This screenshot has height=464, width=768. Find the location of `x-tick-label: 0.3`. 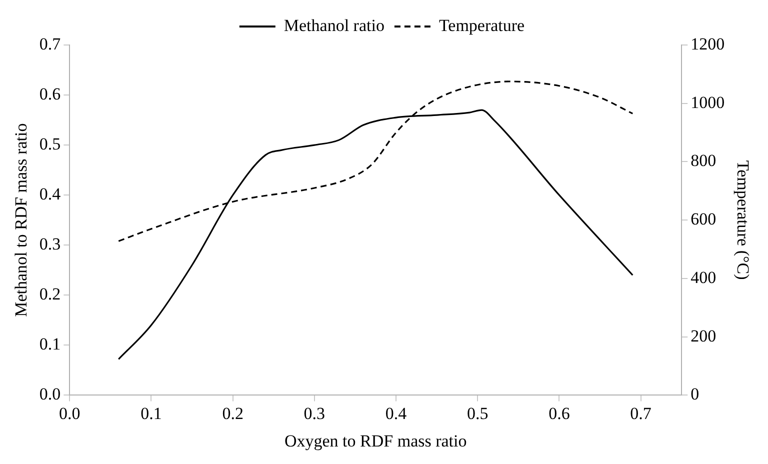

x-tick-label: 0.3 is located at coordinates (315, 413).